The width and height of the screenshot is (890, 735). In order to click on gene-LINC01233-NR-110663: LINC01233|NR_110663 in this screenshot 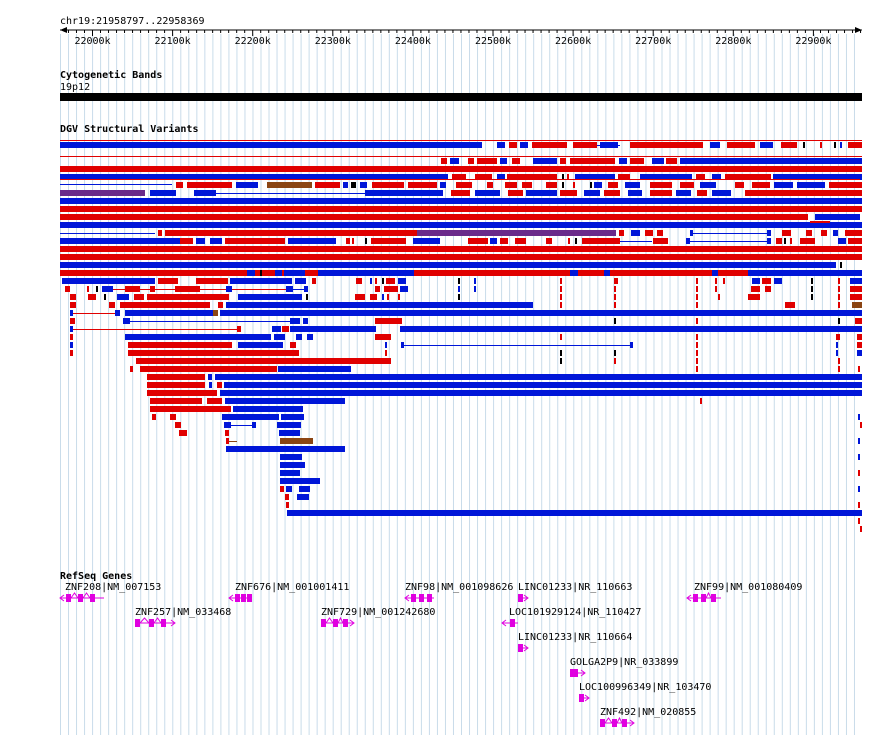, I will do `click(575, 592)`.